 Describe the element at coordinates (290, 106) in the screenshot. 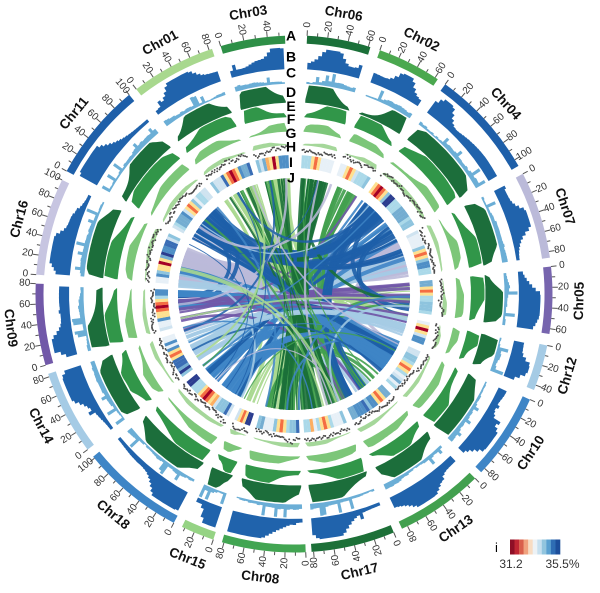

I see `svg-text: E` at that location.